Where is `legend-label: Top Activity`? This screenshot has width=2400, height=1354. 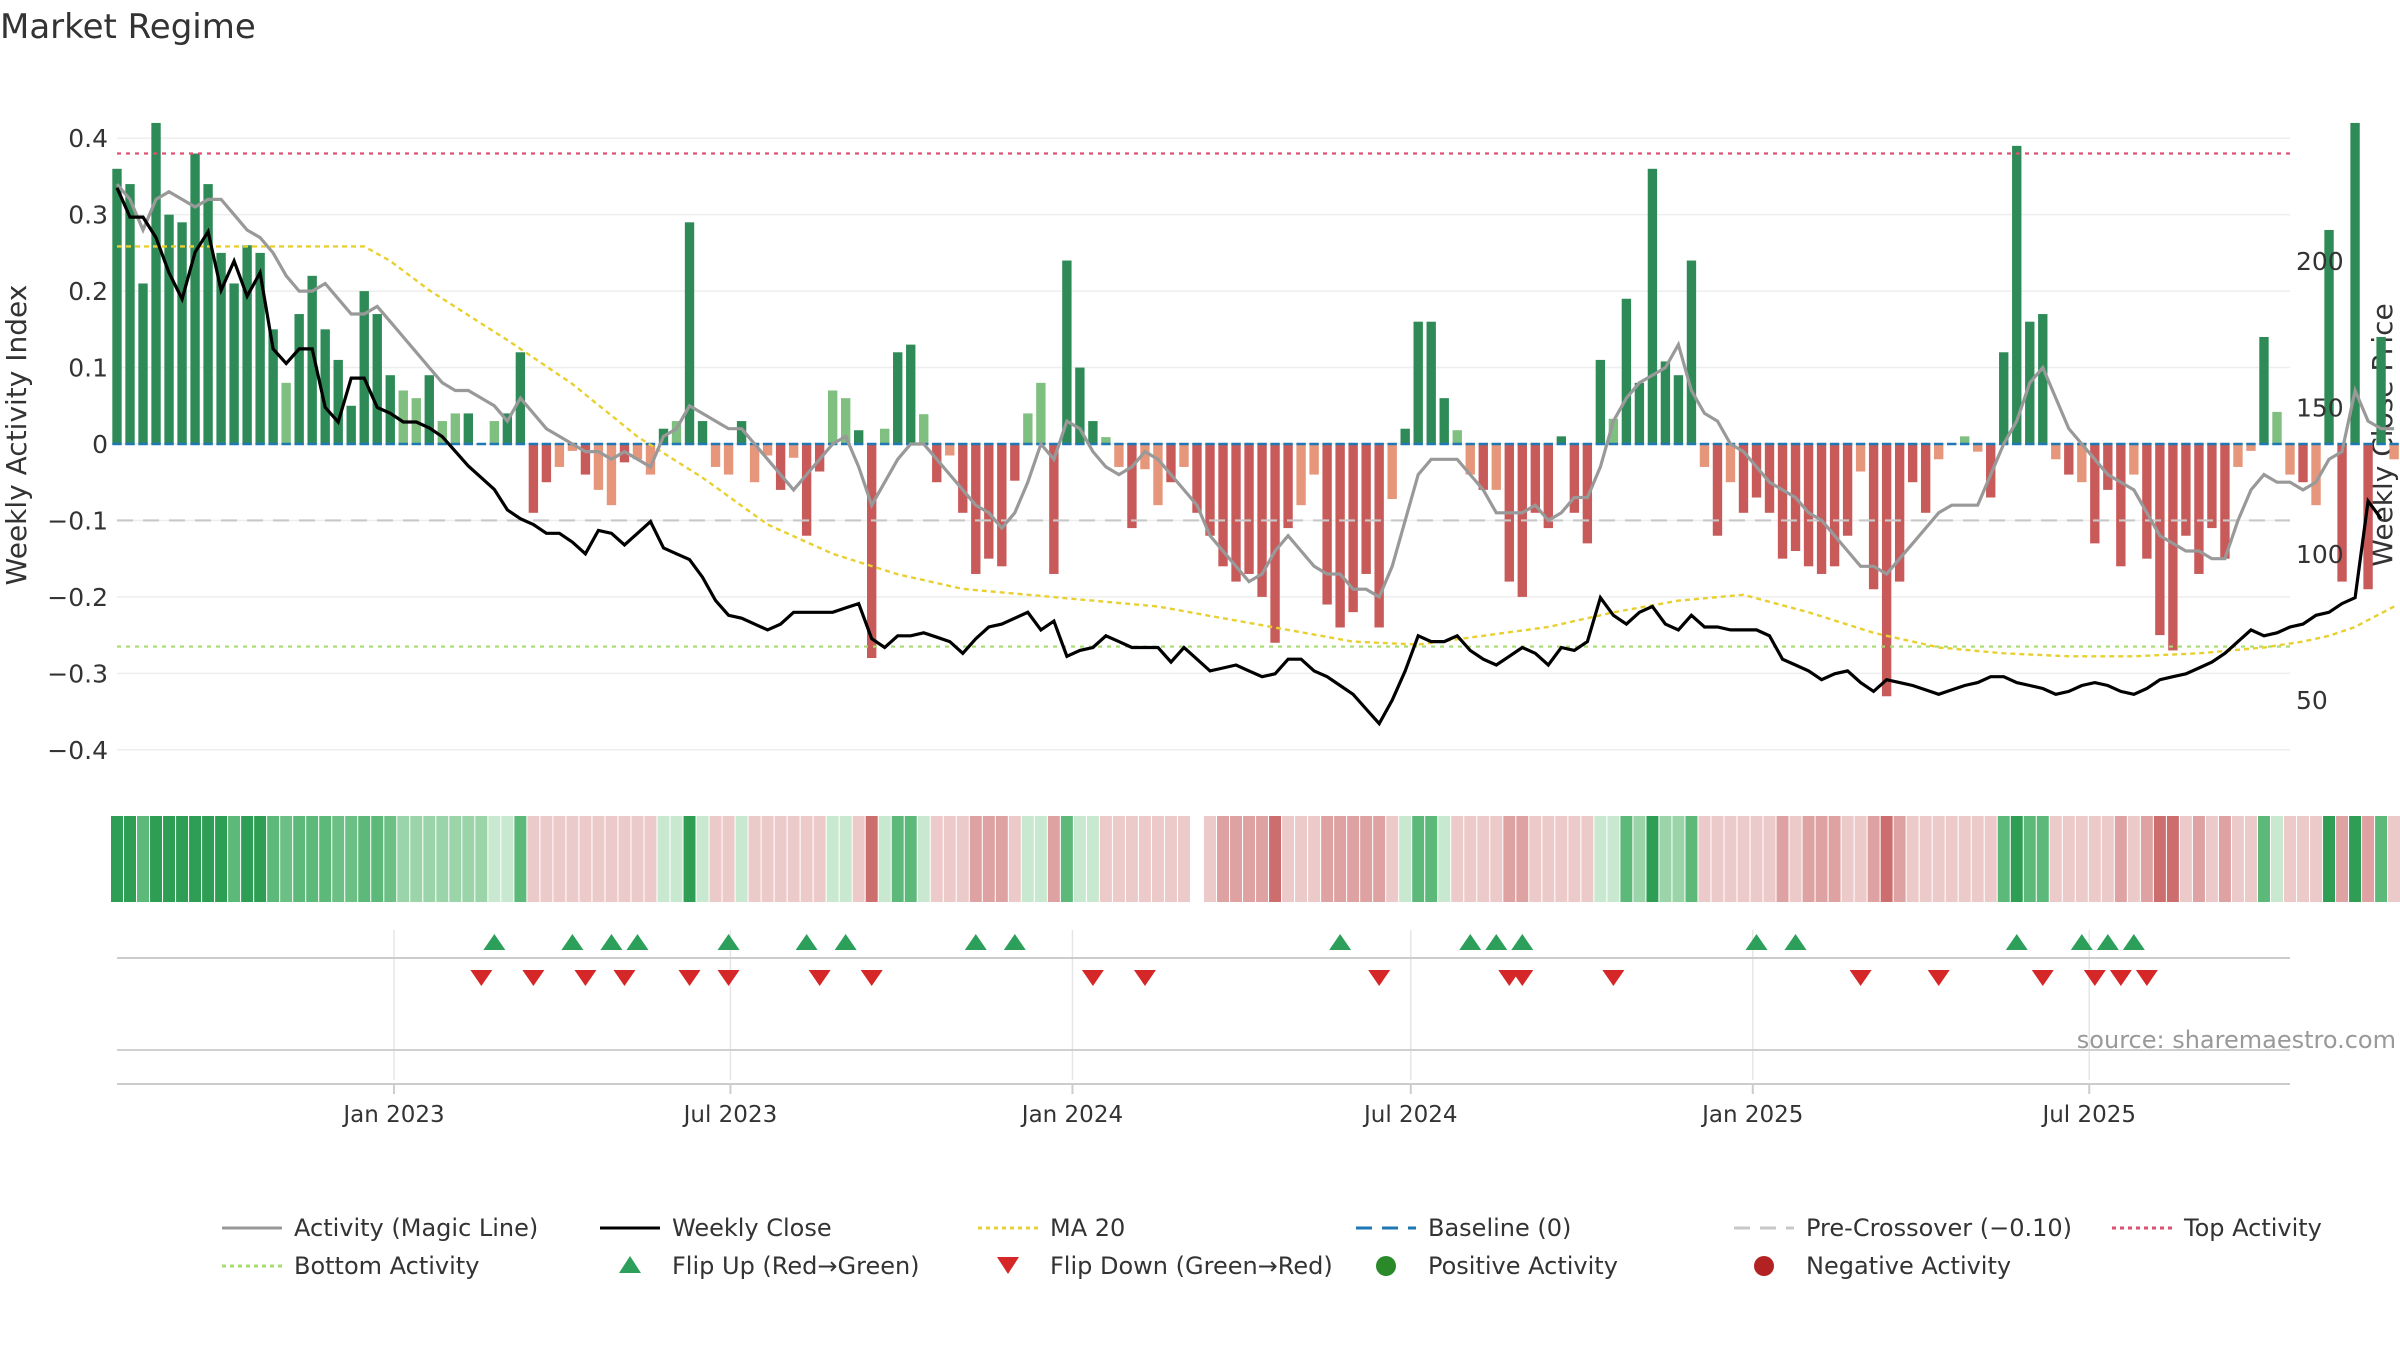
legend-label: Top Activity is located at coordinates (2252, 1228).